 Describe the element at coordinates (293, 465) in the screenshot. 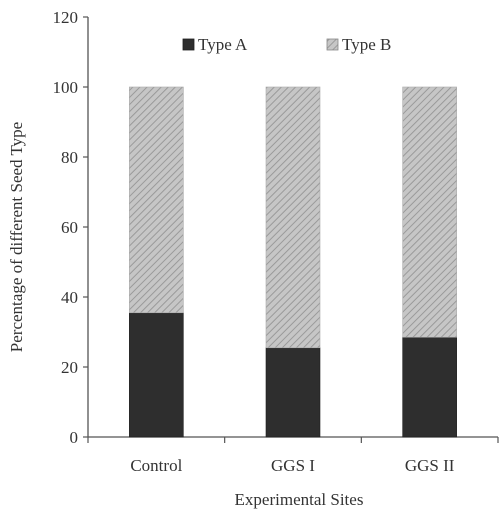

I see `x-tick-label: GGS I` at that location.